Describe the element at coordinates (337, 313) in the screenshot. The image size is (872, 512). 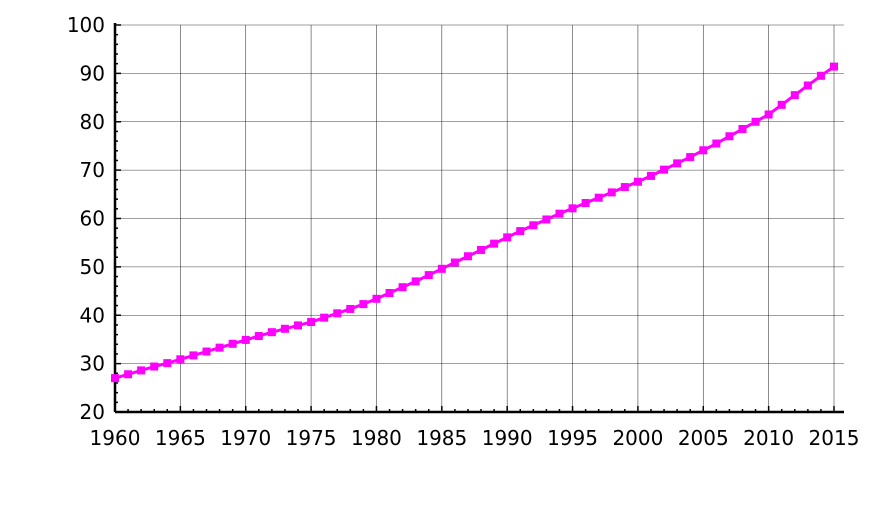
I see `data-point-1977` at that location.